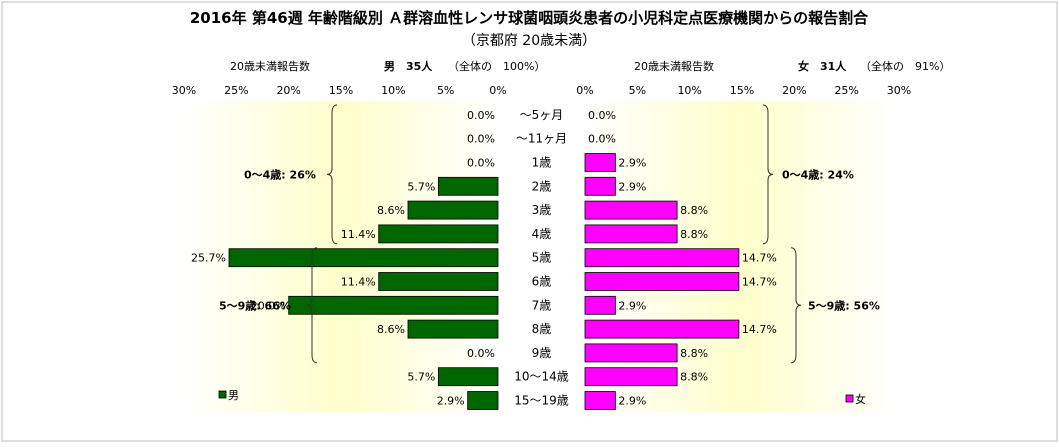  I want to click on group-annotation-label: 5～9歳: 56%, so click(844, 305).